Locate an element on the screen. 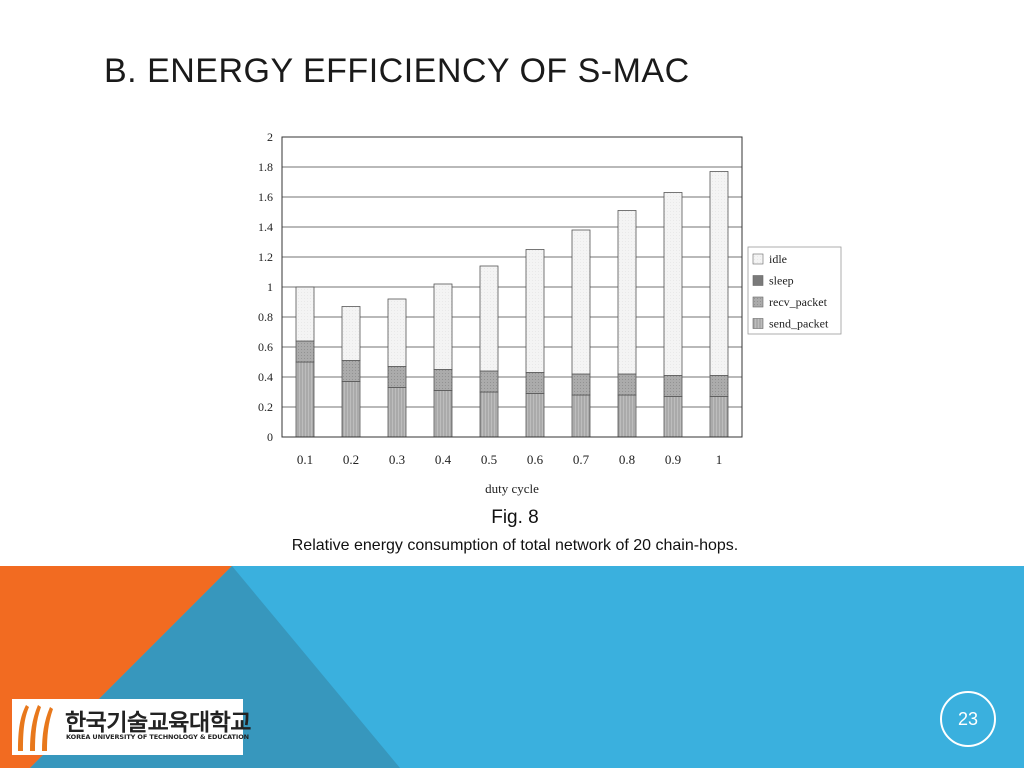 This screenshot has height=768, width=1024. x-tick-label: 0.7 is located at coordinates (581, 459).